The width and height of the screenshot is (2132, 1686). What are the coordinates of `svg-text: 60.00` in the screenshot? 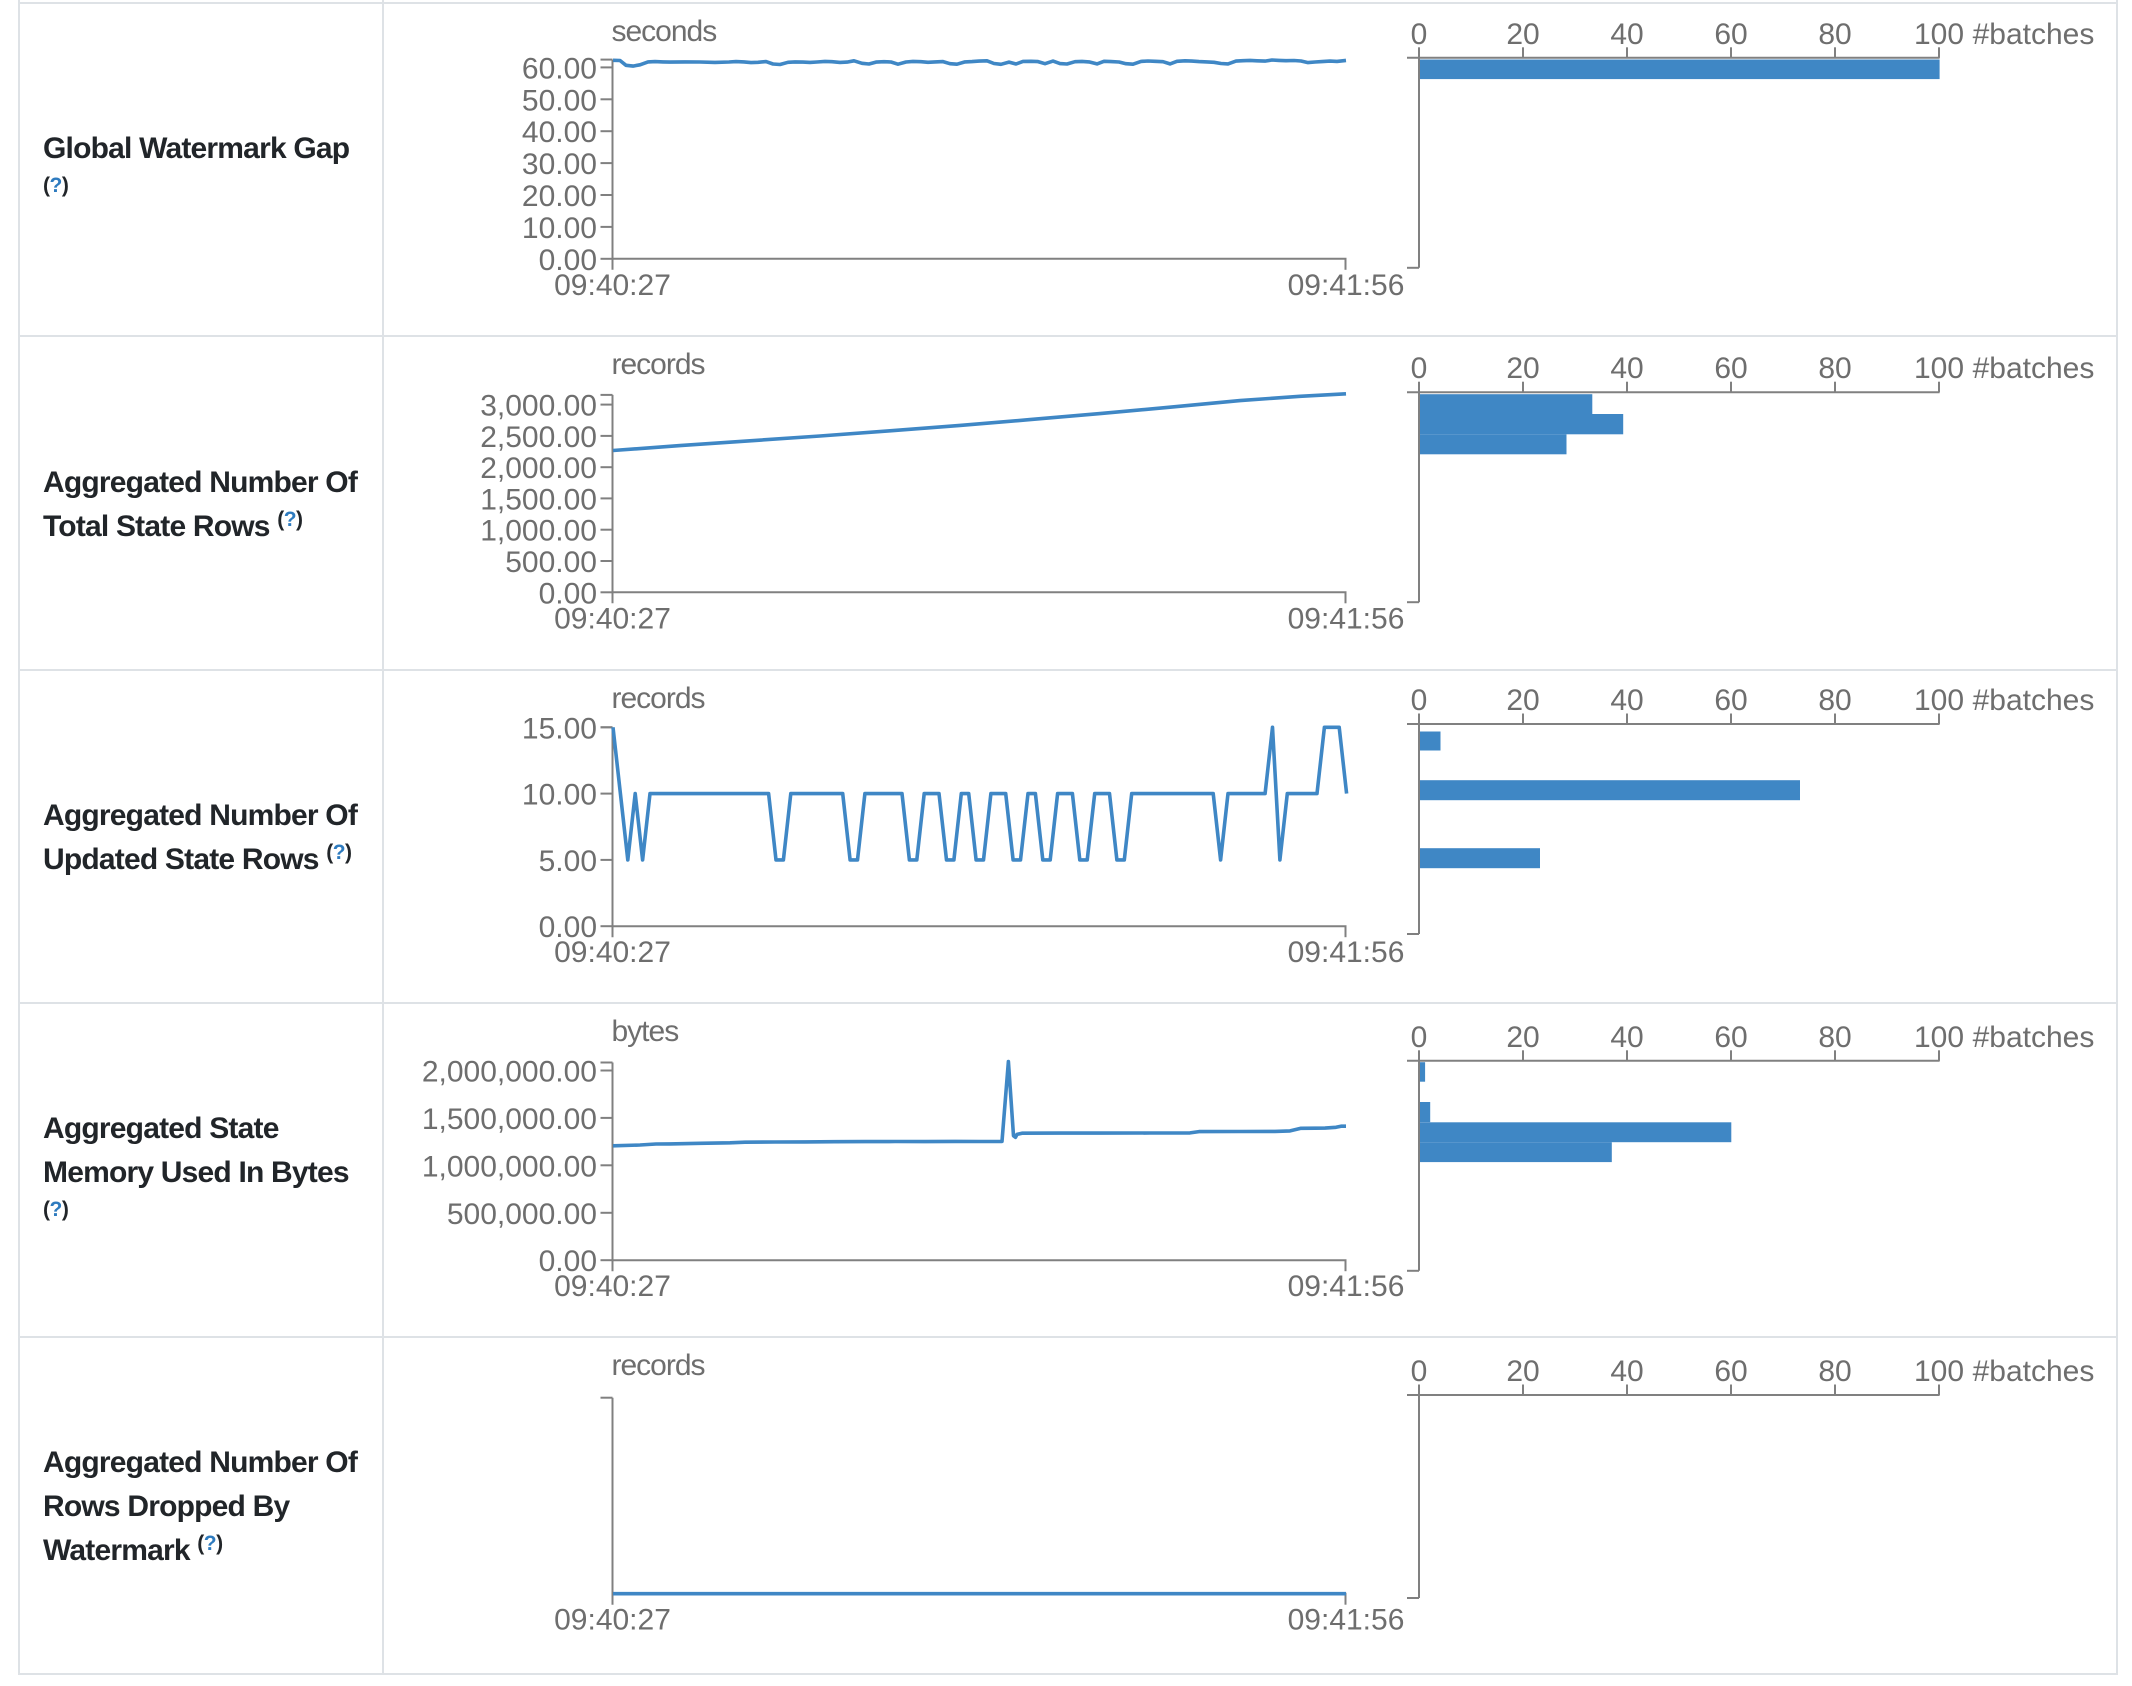 It's located at (559, 68).